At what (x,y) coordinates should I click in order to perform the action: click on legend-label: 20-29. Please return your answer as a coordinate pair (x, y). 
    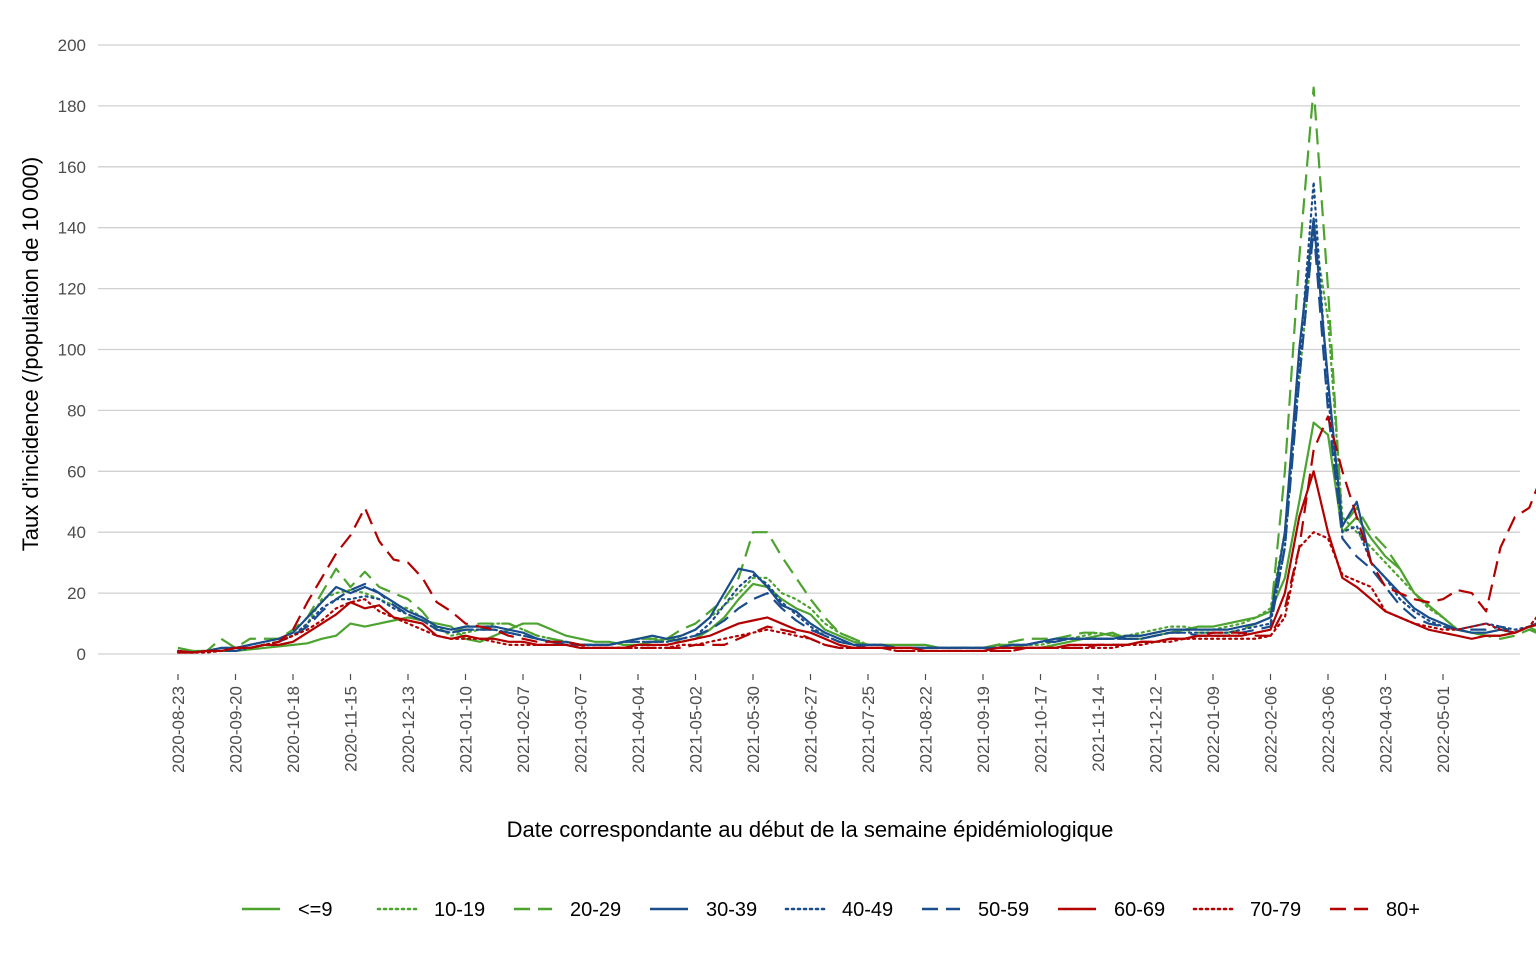
    Looking at the image, I should click on (595, 910).